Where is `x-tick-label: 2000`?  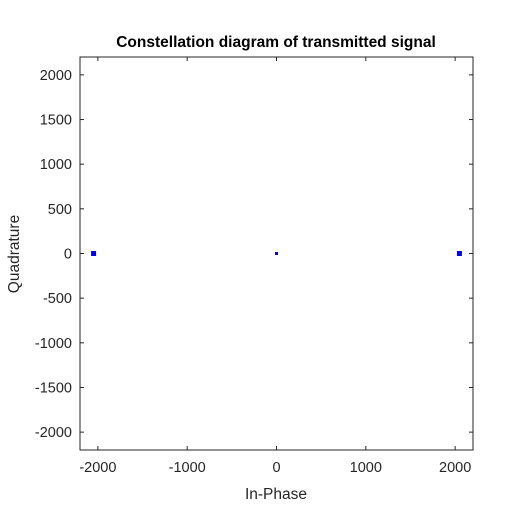 x-tick-label: 2000 is located at coordinates (455, 468).